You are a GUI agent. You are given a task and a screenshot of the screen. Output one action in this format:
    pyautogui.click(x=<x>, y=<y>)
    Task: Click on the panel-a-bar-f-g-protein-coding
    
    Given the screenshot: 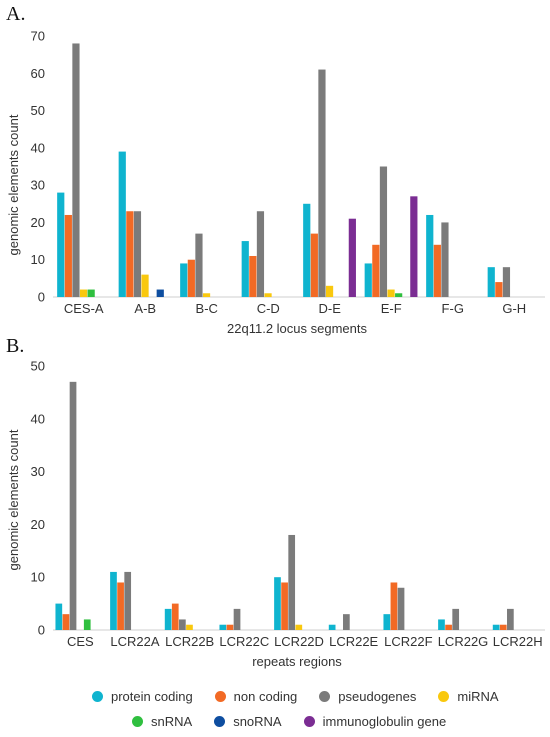 What is the action you would take?
    pyautogui.click(x=430, y=255)
    